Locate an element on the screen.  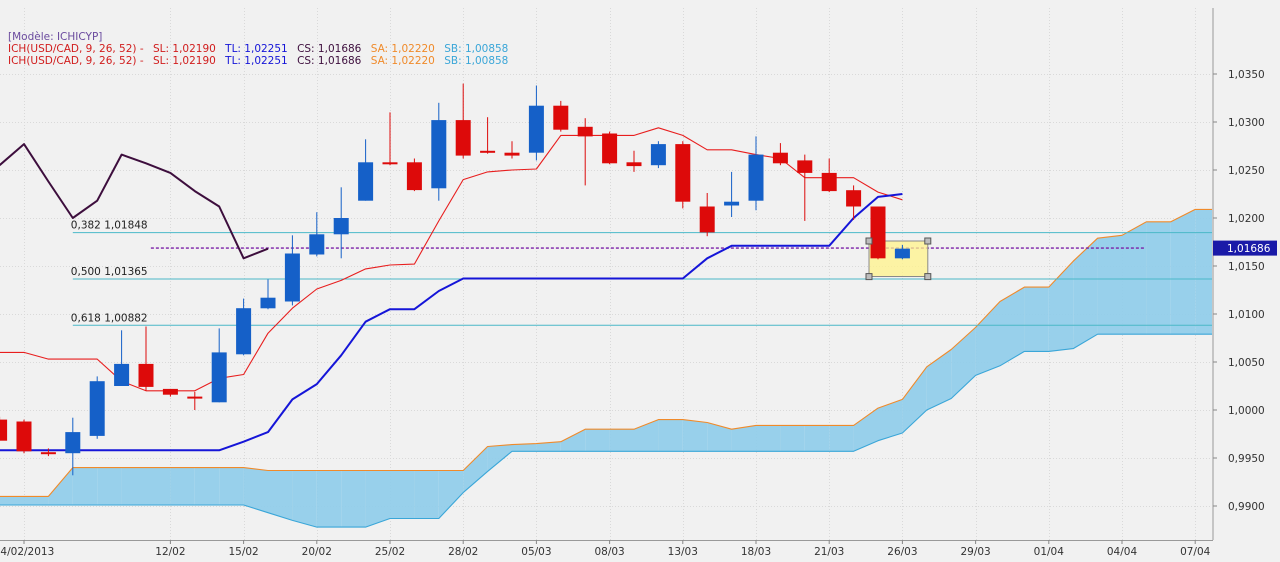
legend-tl: TL: 1,02251 is located at coordinates (256, 61).